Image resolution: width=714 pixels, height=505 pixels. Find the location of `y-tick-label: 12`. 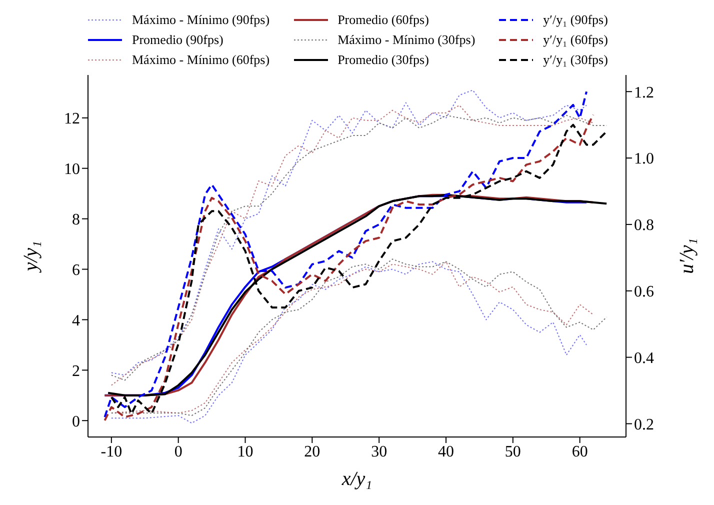

y-tick-label: 12 is located at coordinates (72, 119).